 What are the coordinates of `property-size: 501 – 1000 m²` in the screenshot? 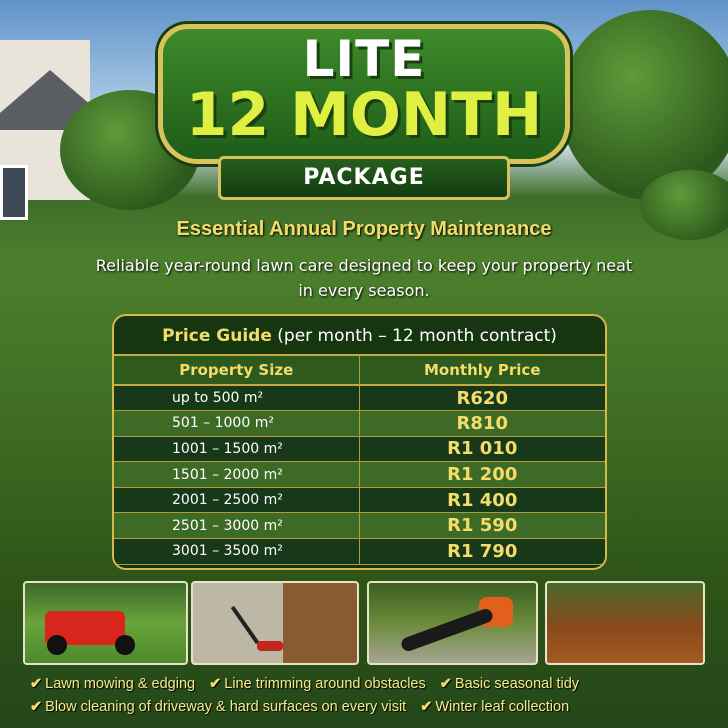 It's located at (237, 423).